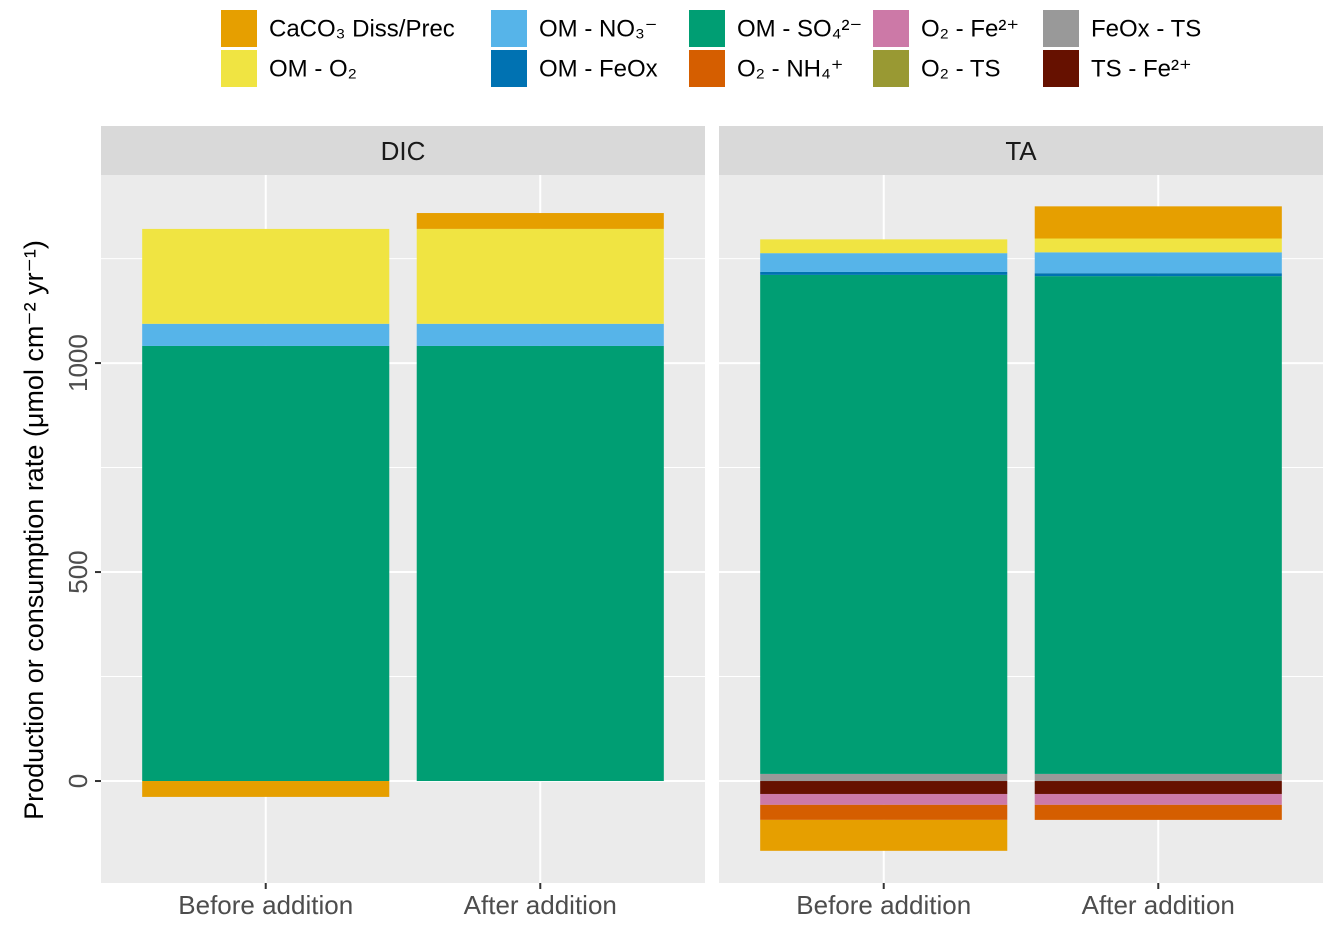 The image size is (1323, 929). Describe the element at coordinates (970, 28) in the screenshot. I see `legend-label: O₂ - Fe²⁺` at that location.